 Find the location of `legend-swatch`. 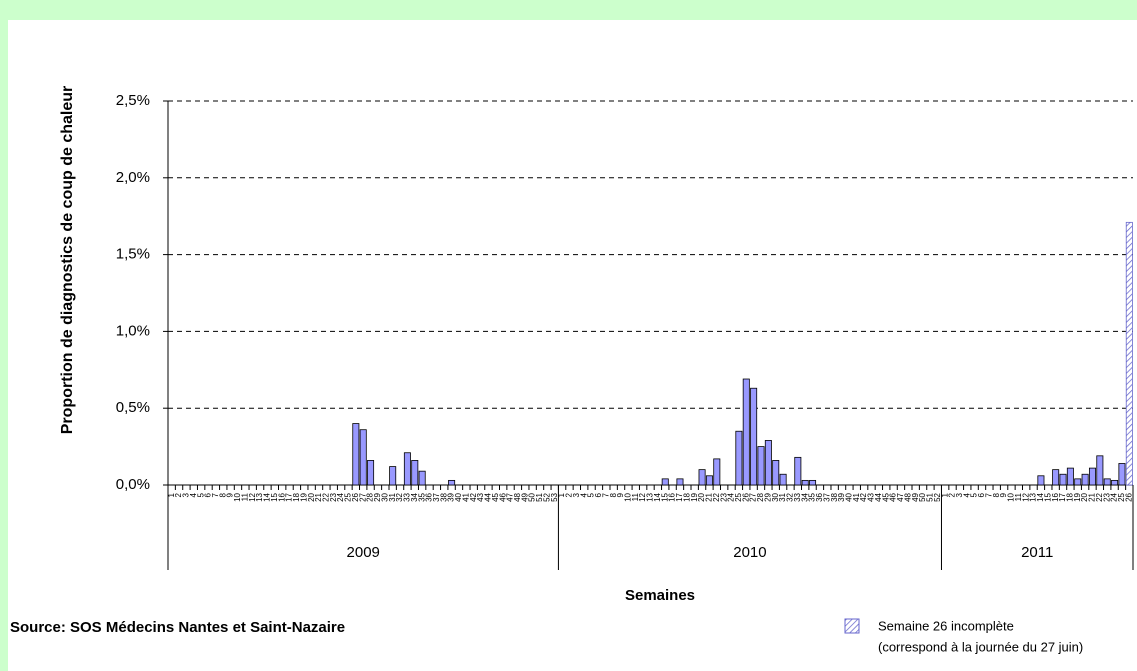

legend-swatch is located at coordinates (852, 626).